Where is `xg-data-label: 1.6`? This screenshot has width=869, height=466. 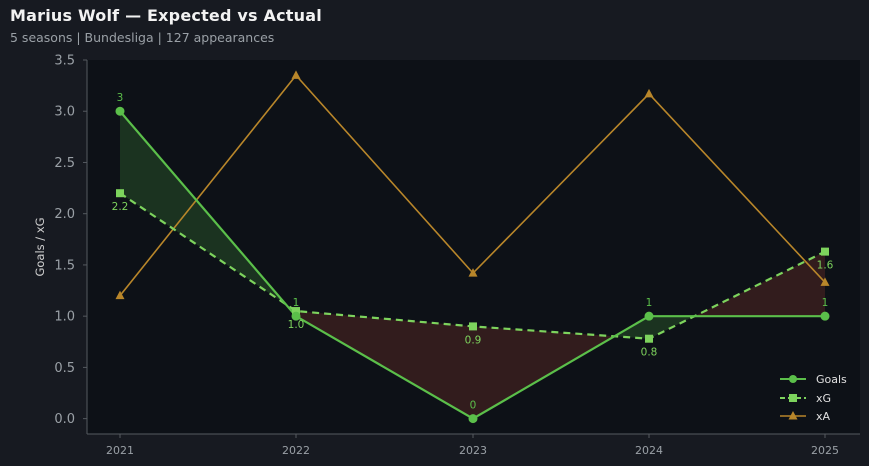 xg-data-label: 1.6 is located at coordinates (825, 266).